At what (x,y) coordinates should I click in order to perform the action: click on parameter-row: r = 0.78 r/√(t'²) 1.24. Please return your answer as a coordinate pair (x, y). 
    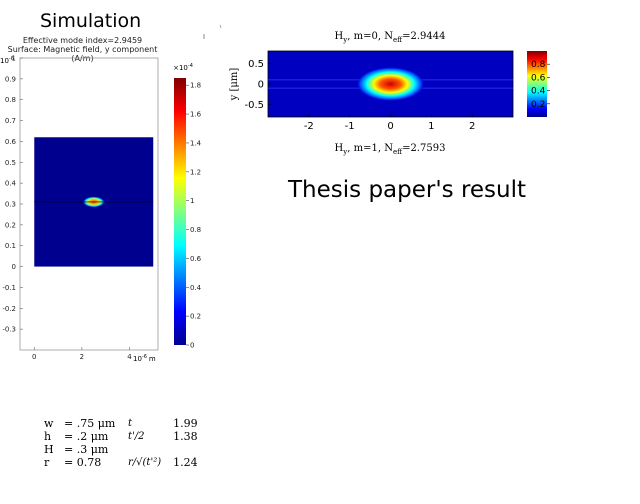
    Looking at the image, I should click on (124, 462).